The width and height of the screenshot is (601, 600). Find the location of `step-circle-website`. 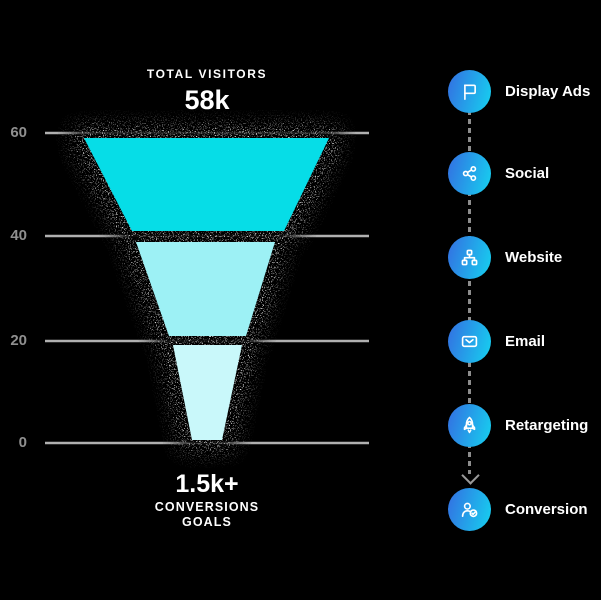

step-circle-website is located at coordinates (469, 257).